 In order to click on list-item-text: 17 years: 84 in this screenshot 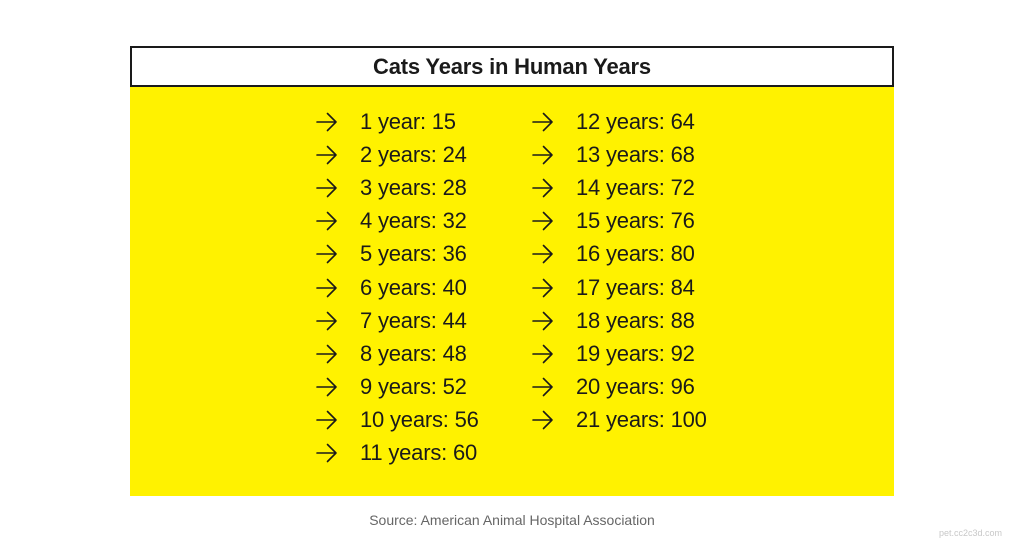, I will do `click(635, 287)`.